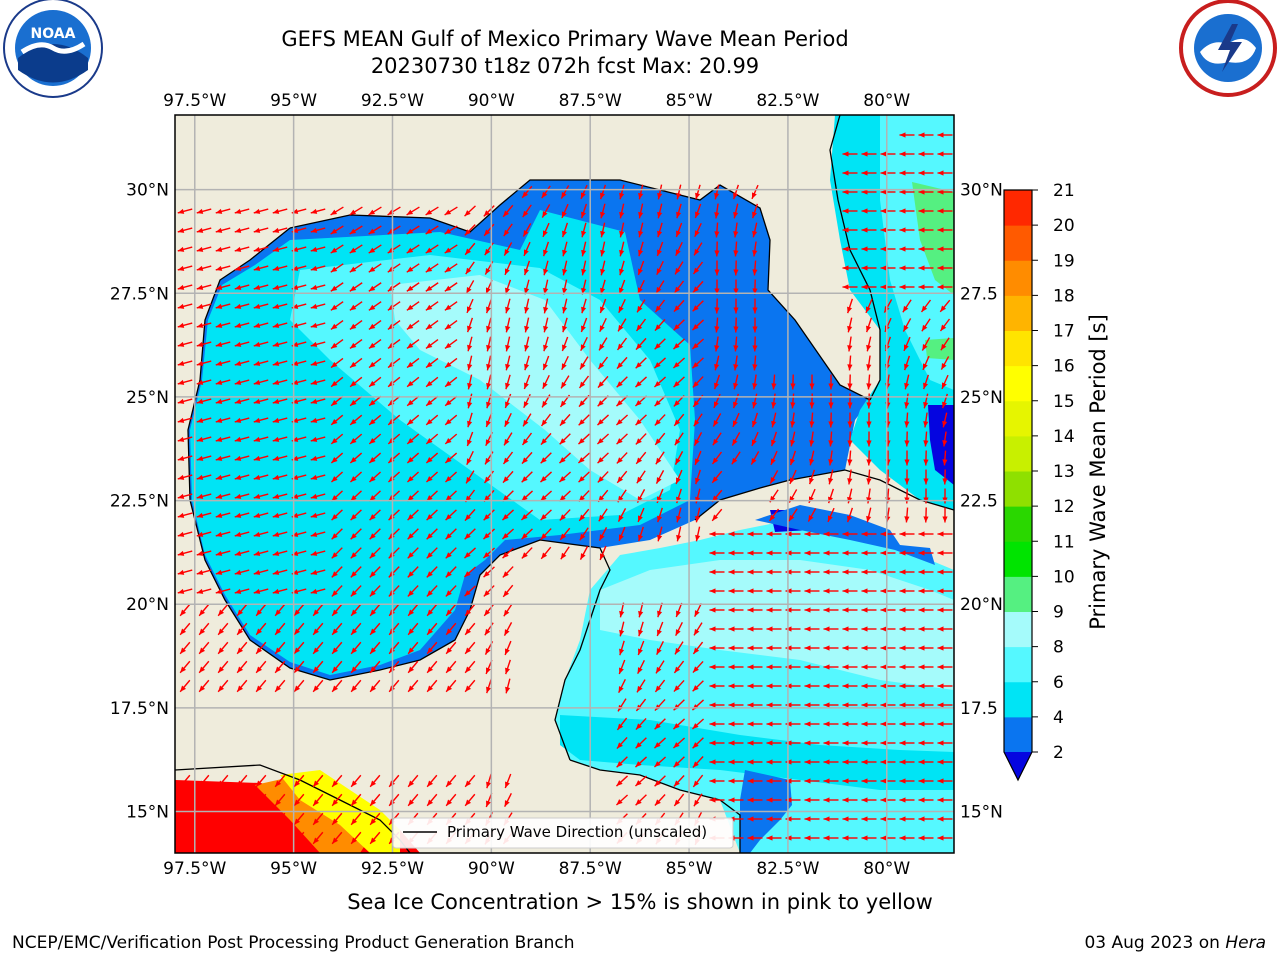 This screenshot has height=960, width=1280. Describe the element at coordinates (565, 66) in the screenshot. I see `chart-subtitle: 20230730 t18z 072h fcst Max: 20.99` at that location.